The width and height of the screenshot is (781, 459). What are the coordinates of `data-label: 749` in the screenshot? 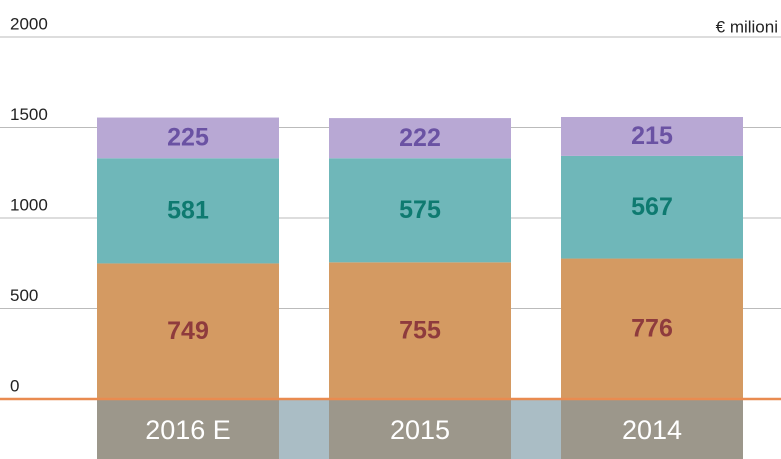 It's located at (188, 331).